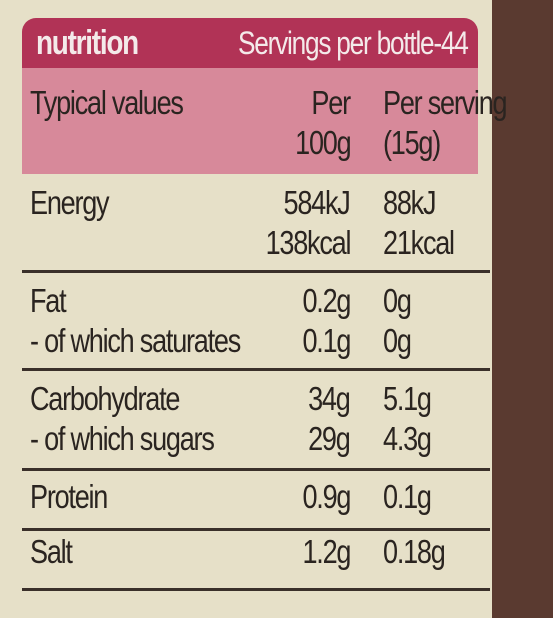  I want to click on cell: 34g, so click(330, 398).